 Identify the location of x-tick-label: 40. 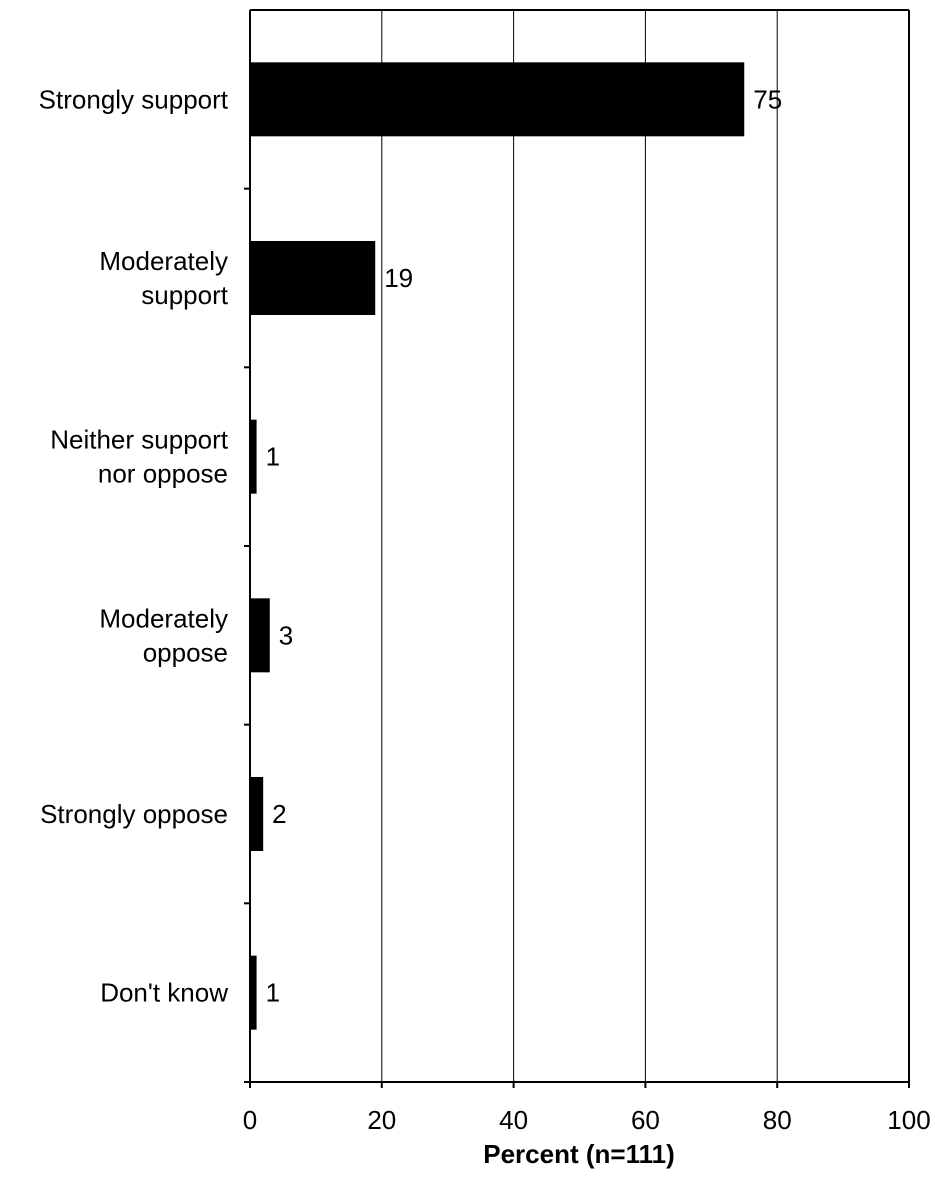
(513, 1120).